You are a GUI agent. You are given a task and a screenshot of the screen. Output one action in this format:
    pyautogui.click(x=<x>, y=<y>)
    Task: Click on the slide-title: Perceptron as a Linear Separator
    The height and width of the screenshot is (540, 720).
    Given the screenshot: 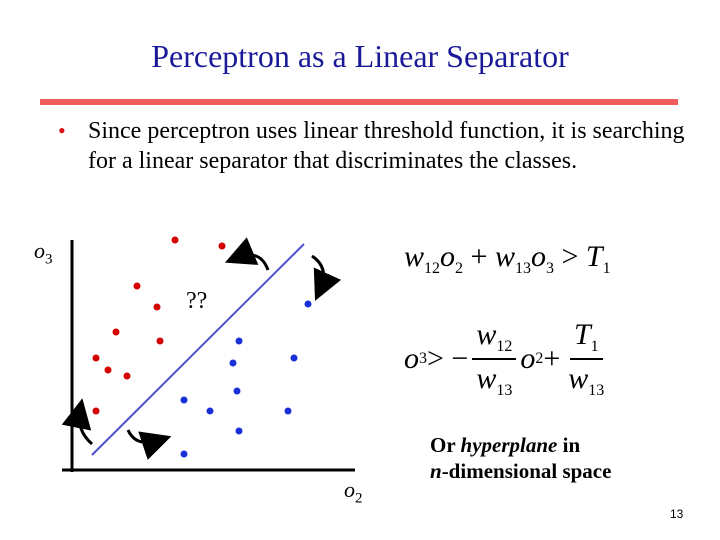 What is the action you would take?
    pyautogui.click(x=360, y=56)
    